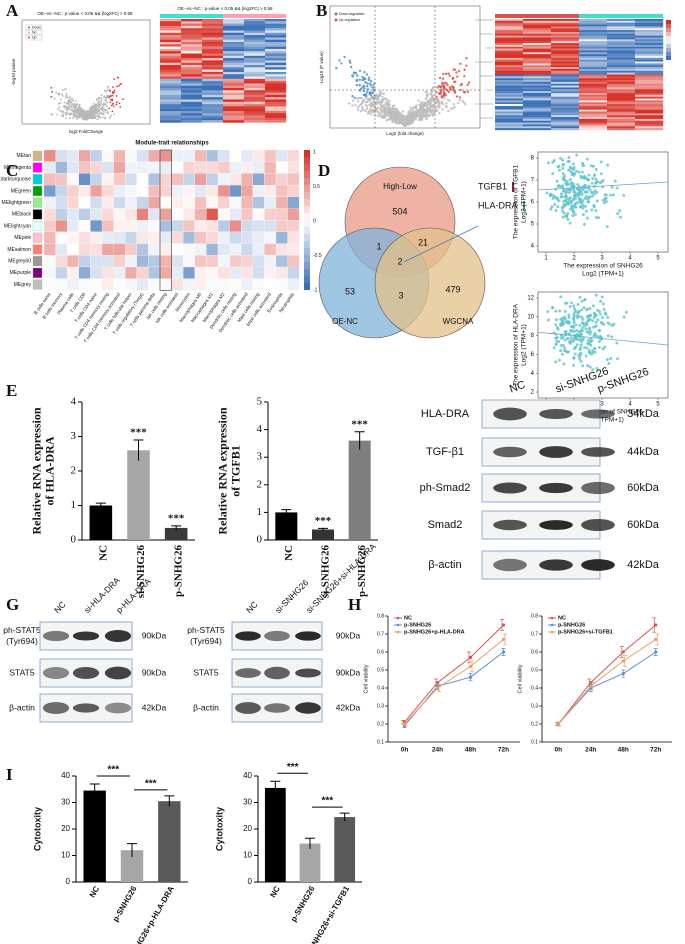  What do you see at coordinates (655, 750) in the screenshot?
I see `x-tick-label: 72h` at bounding box center [655, 750].